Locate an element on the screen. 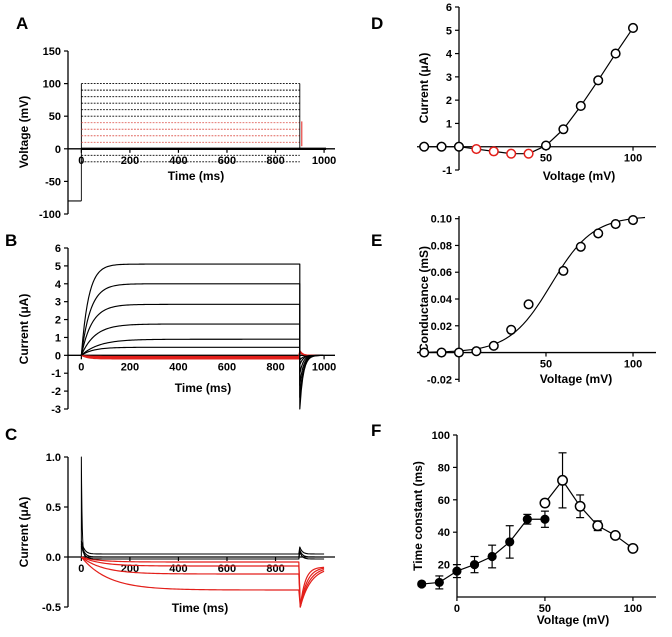 The image size is (672, 637). y-tick-label: 80 is located at coordinates (444, 468).